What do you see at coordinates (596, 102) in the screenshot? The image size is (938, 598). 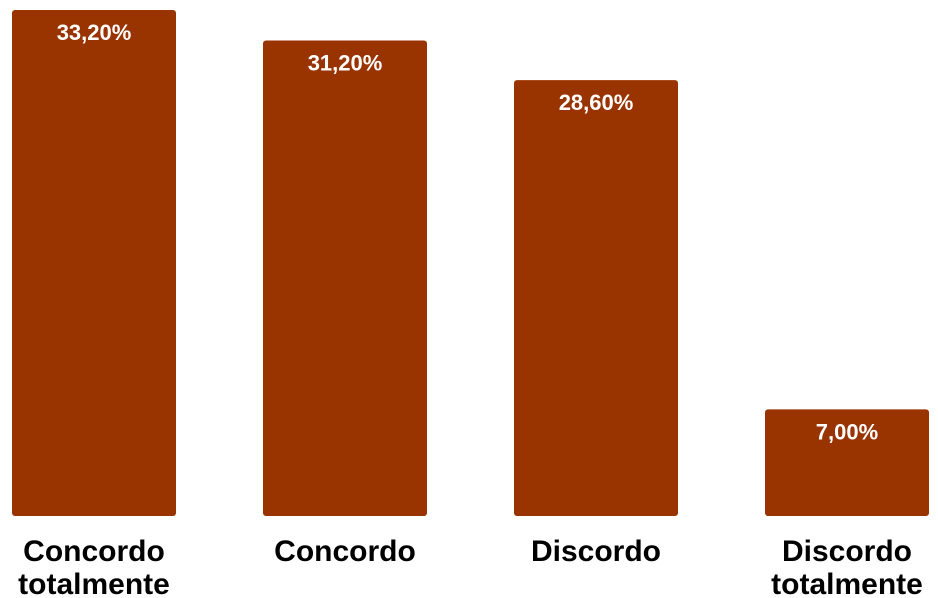 I see `bar-value-label-2: 28,60%` at bounding box center [596, 102].